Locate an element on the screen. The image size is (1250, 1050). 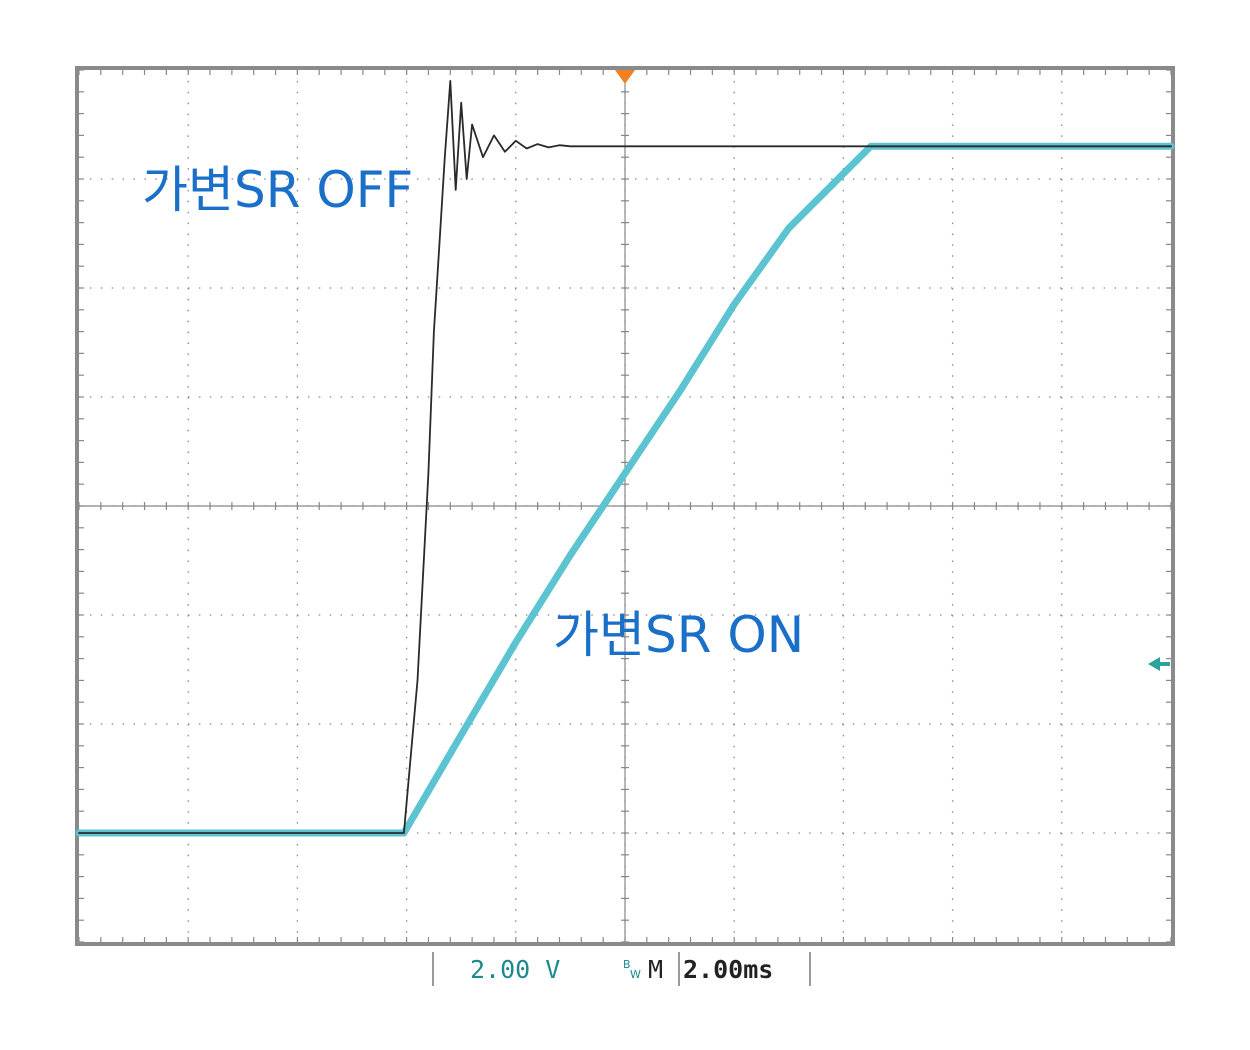
channel-scale-readout: 2.00 V is located at coordinates (515, 969).